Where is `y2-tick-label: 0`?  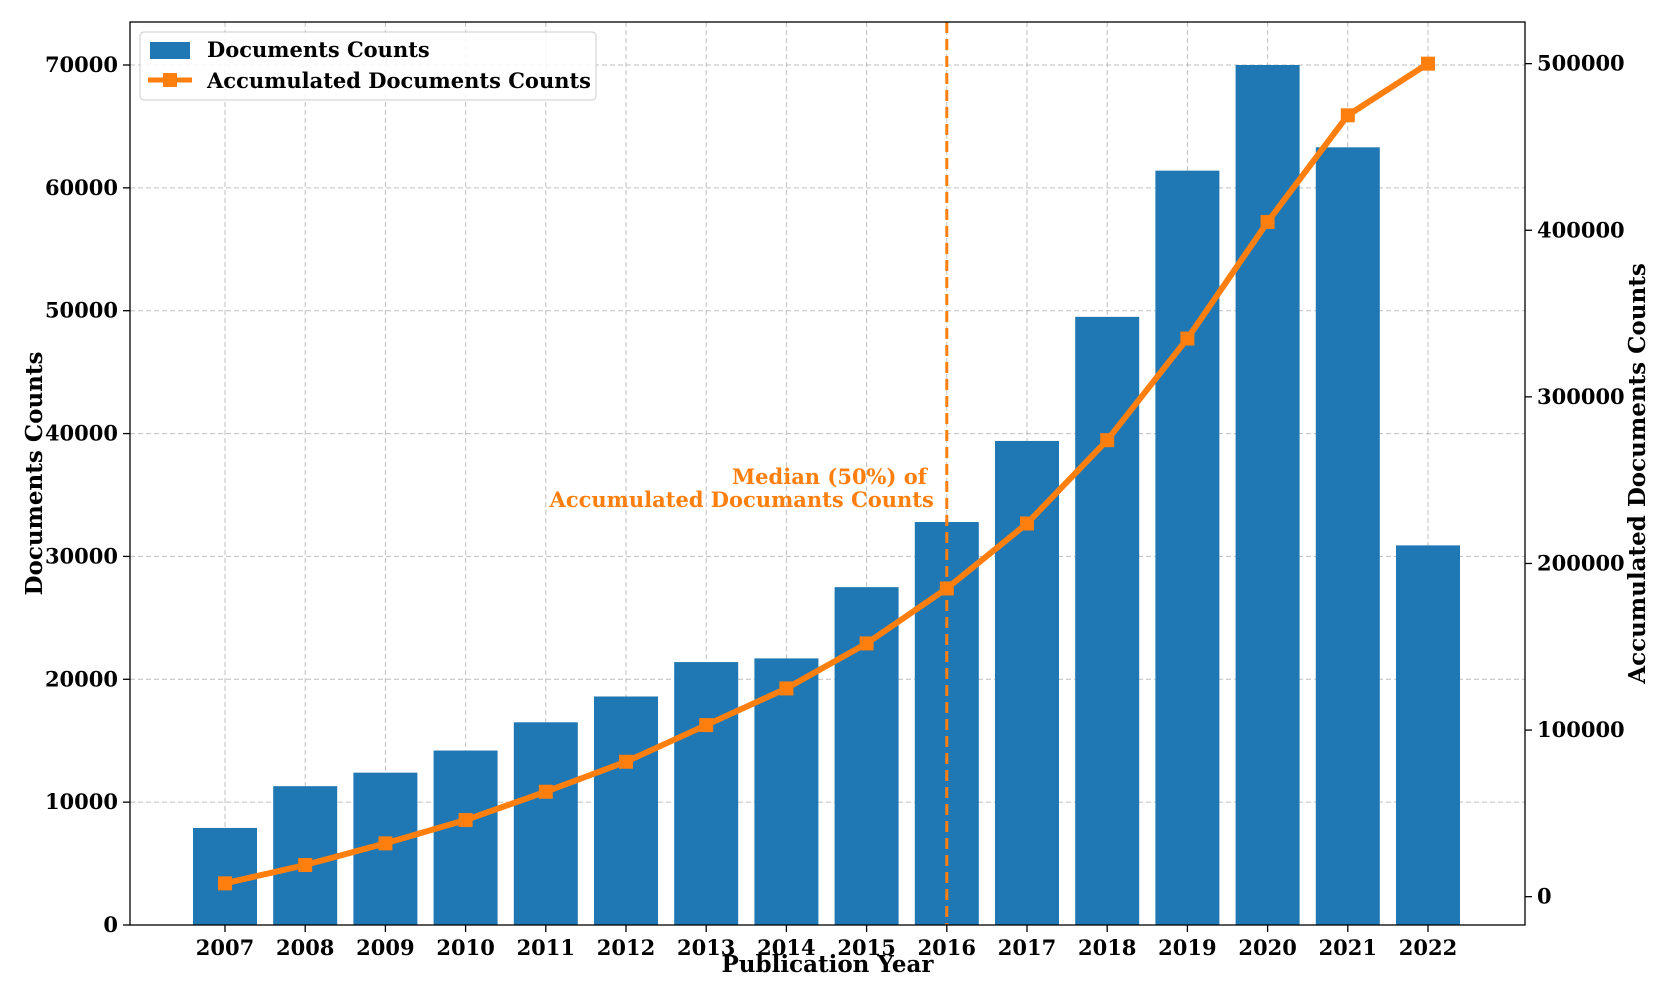 y2-tick-label: 0 is located at coordinates (1544, 896).